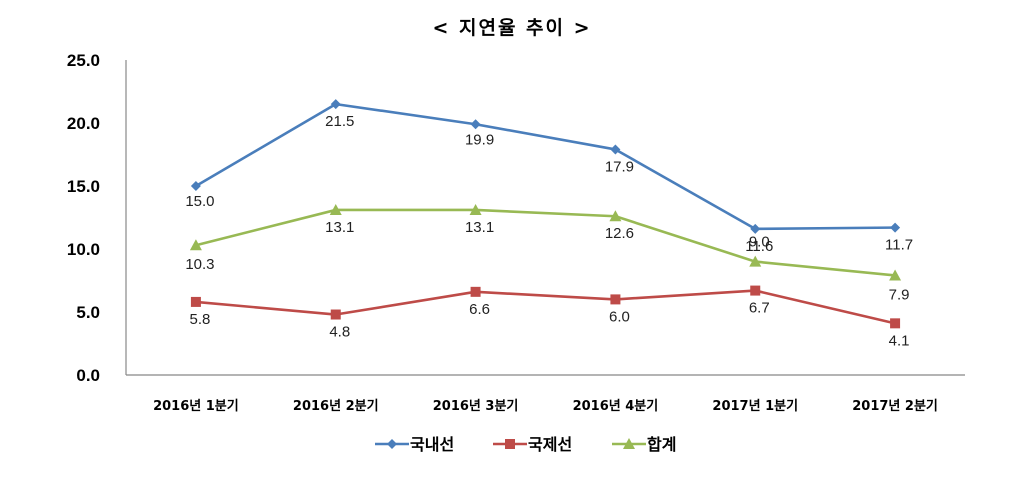 The image size is (1024, 483). I want to click on data-label: 6.0, so click(619, 316).